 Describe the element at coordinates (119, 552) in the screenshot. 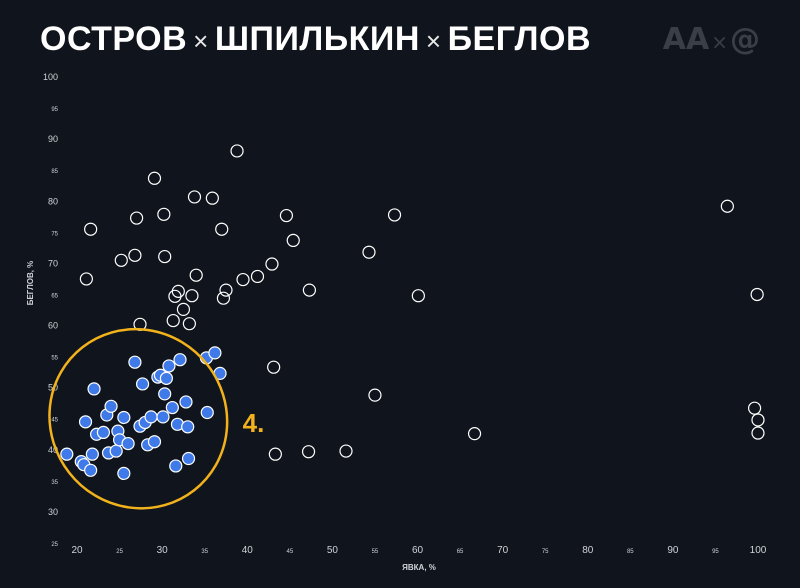

I see `x-tick-label: 25` at that location.